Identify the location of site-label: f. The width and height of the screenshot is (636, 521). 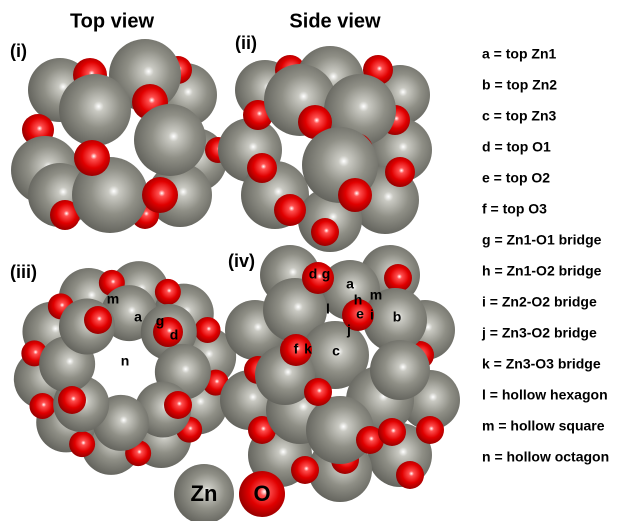
(296, 349).